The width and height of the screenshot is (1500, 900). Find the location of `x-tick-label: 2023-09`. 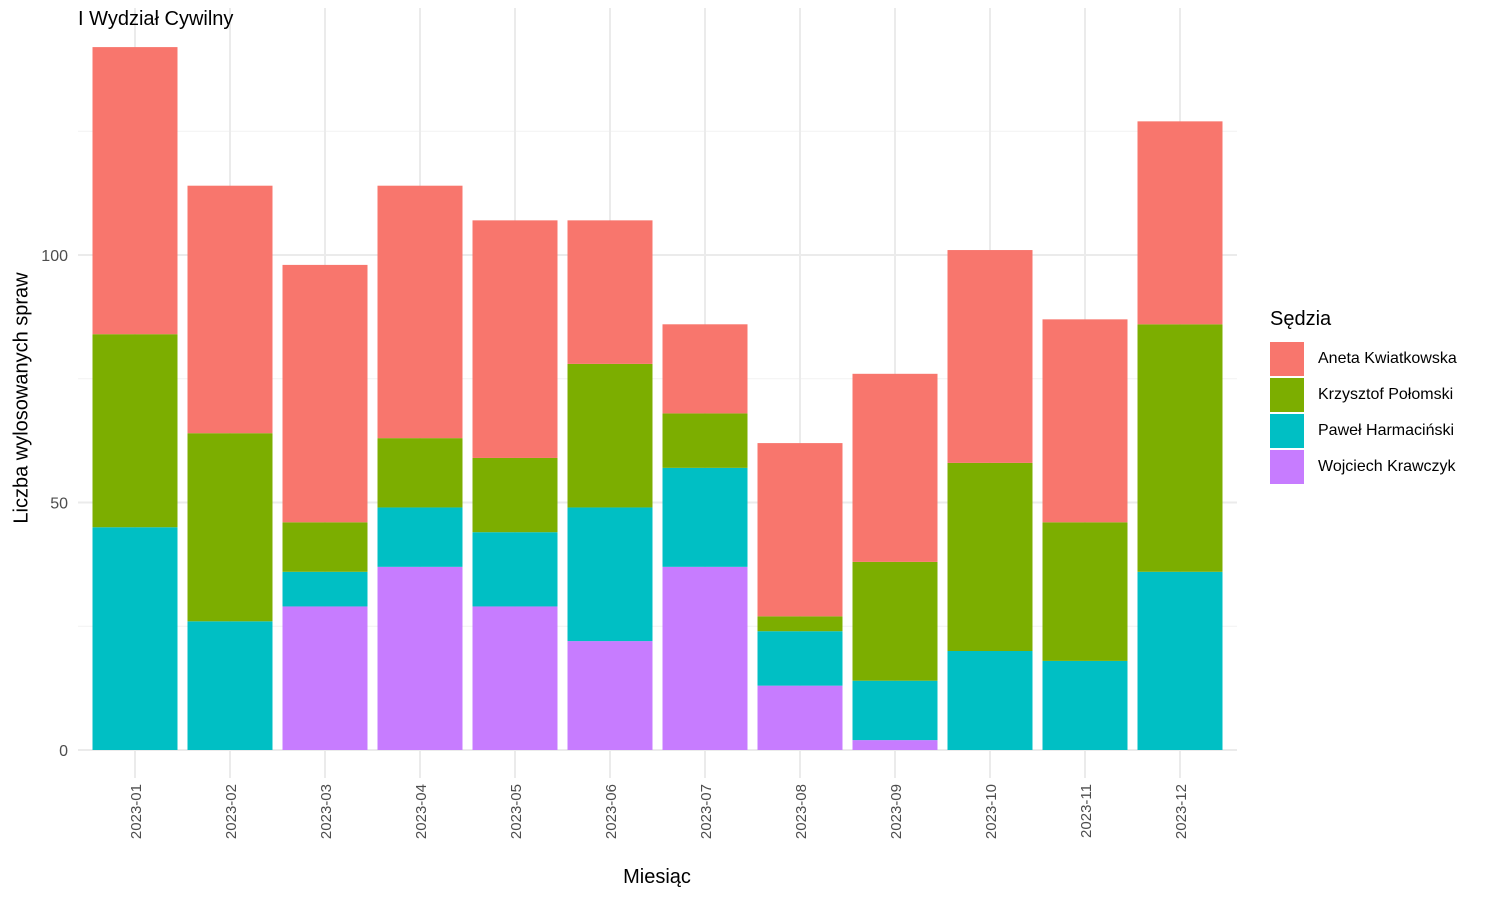

x-tick-label: 2023-09 is located at coordinates (896, 811).